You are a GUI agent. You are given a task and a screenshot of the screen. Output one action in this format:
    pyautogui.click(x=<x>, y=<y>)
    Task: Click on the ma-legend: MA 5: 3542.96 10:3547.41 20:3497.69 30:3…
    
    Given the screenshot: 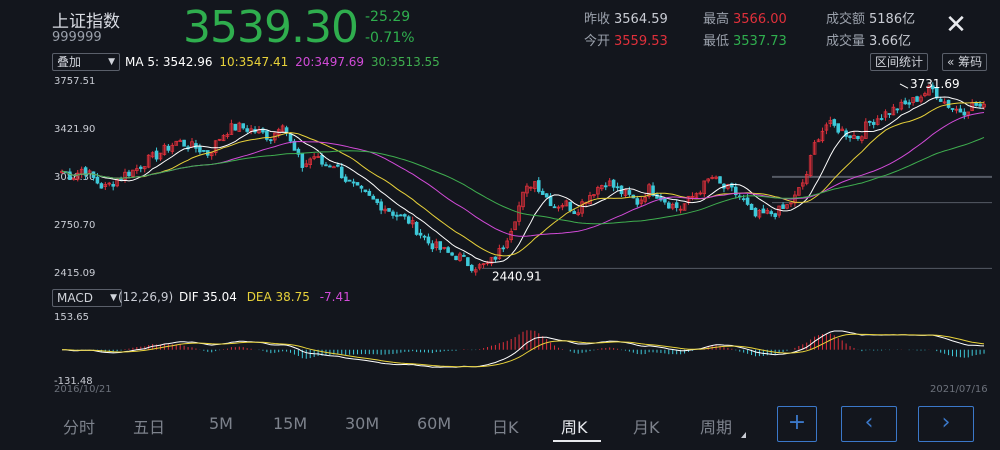 What is the action you would take?
    pyautogui.click(x=282, y=62)
    